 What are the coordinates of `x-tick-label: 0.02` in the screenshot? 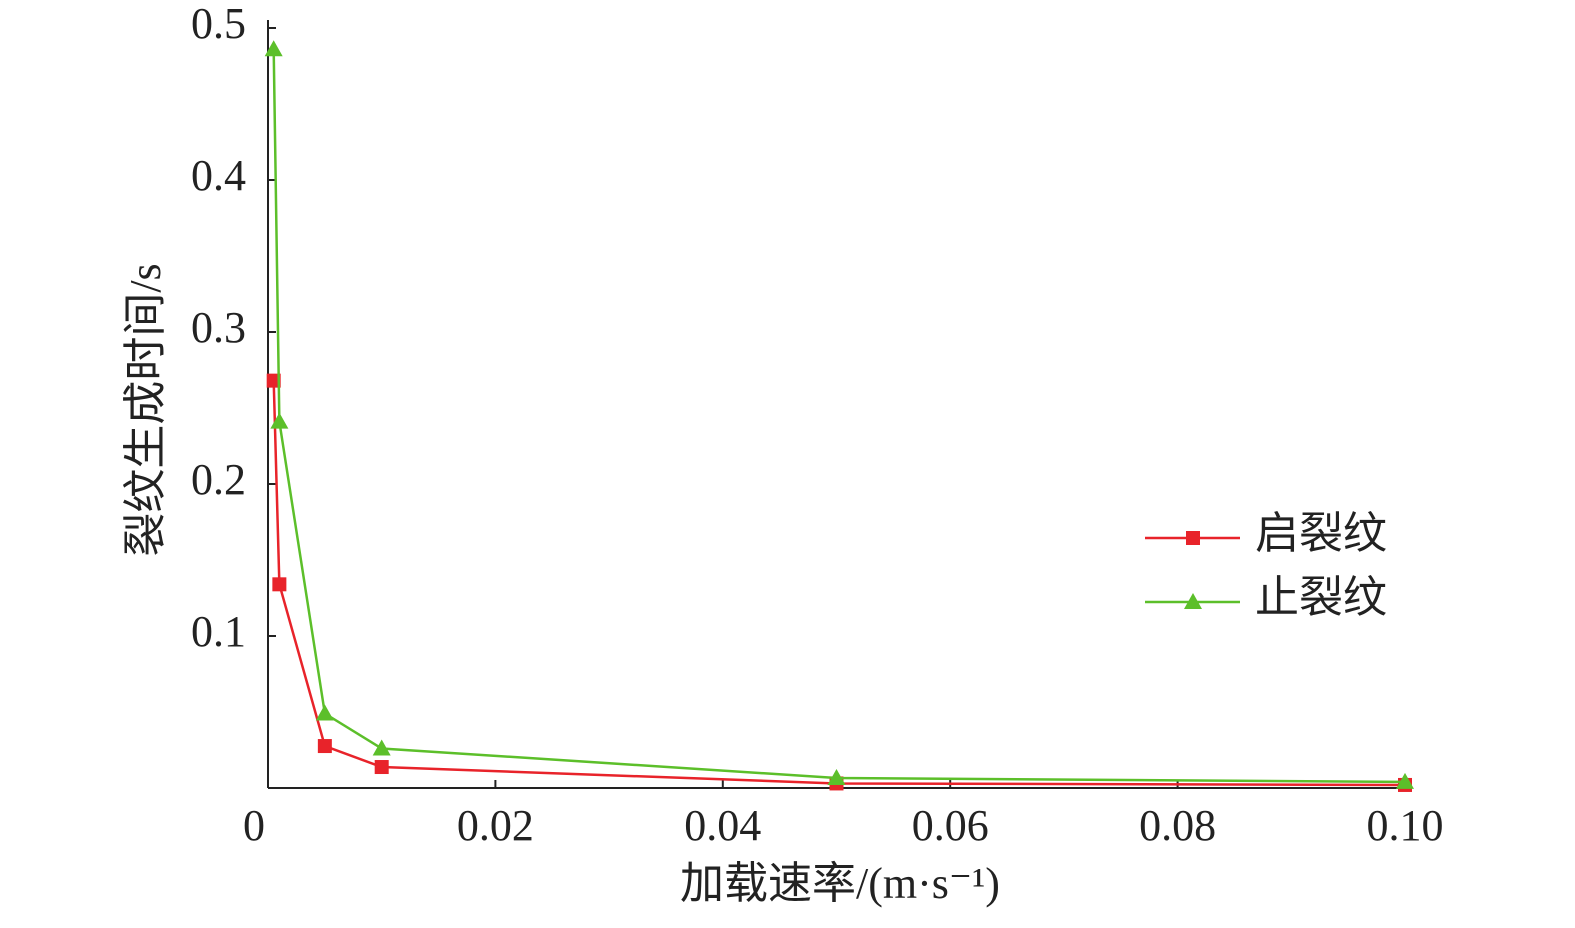 It's located at (495, 825).